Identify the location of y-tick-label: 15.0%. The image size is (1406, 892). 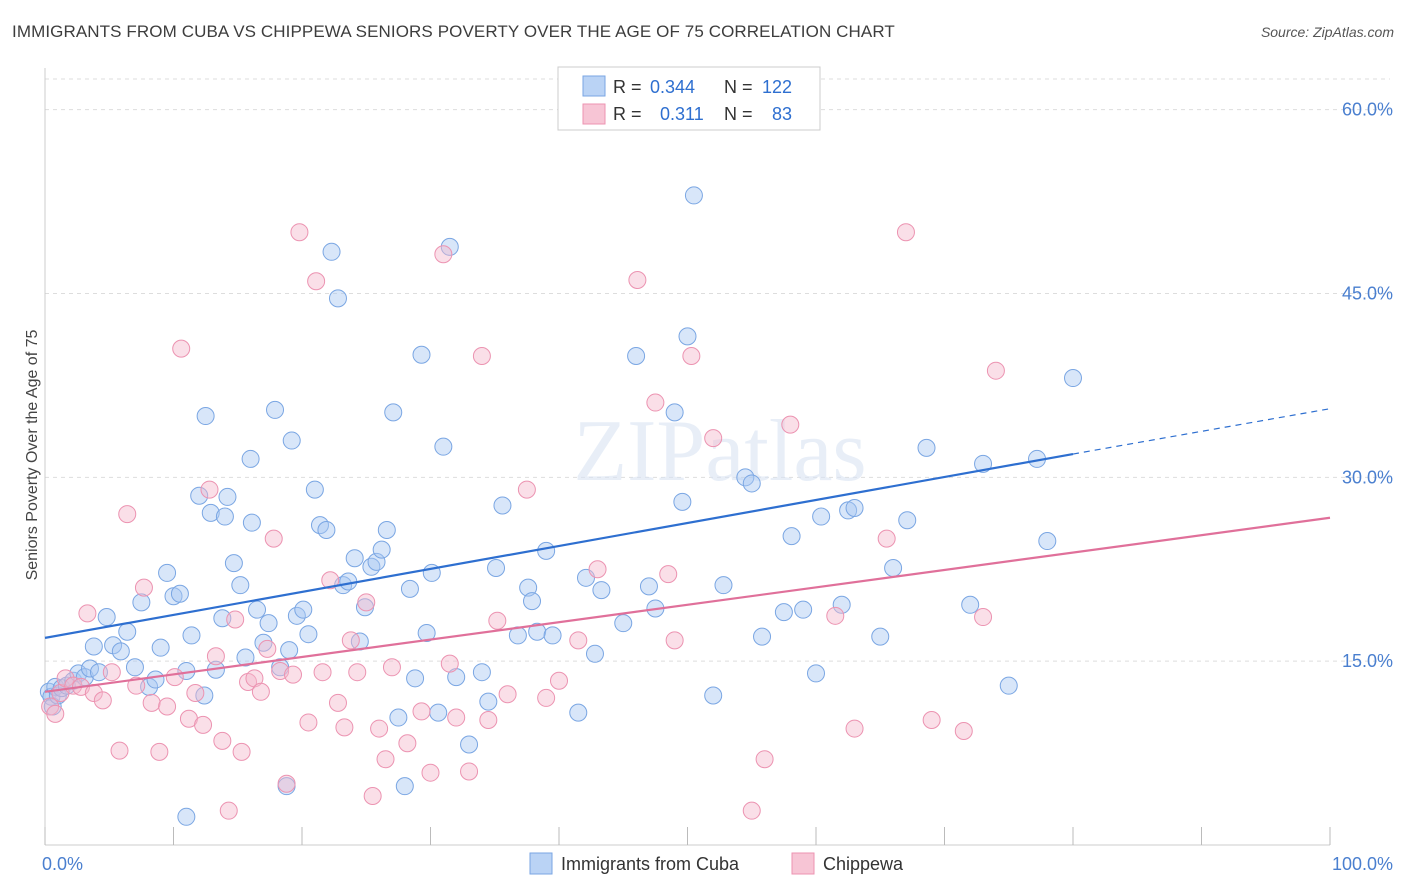
(1367, 661).